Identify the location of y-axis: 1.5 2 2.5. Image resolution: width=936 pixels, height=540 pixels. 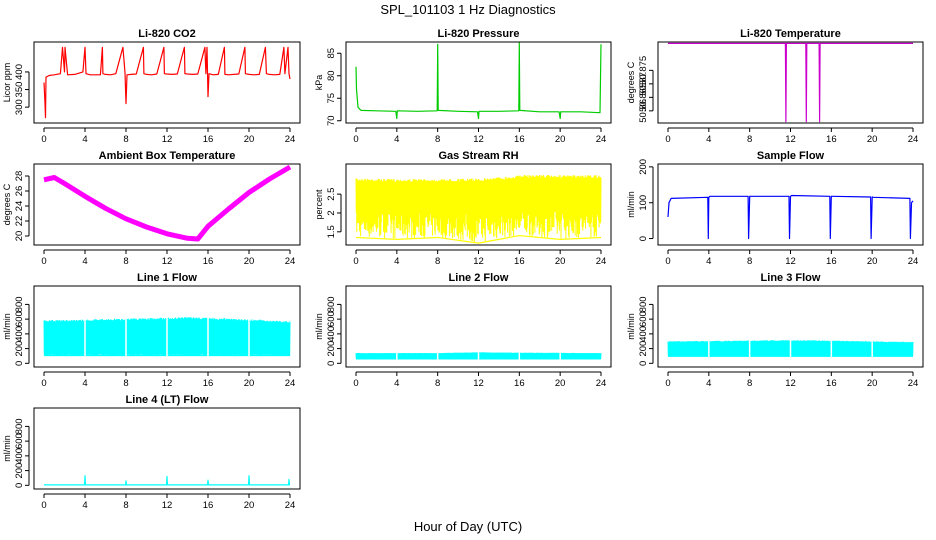
(334, 213).